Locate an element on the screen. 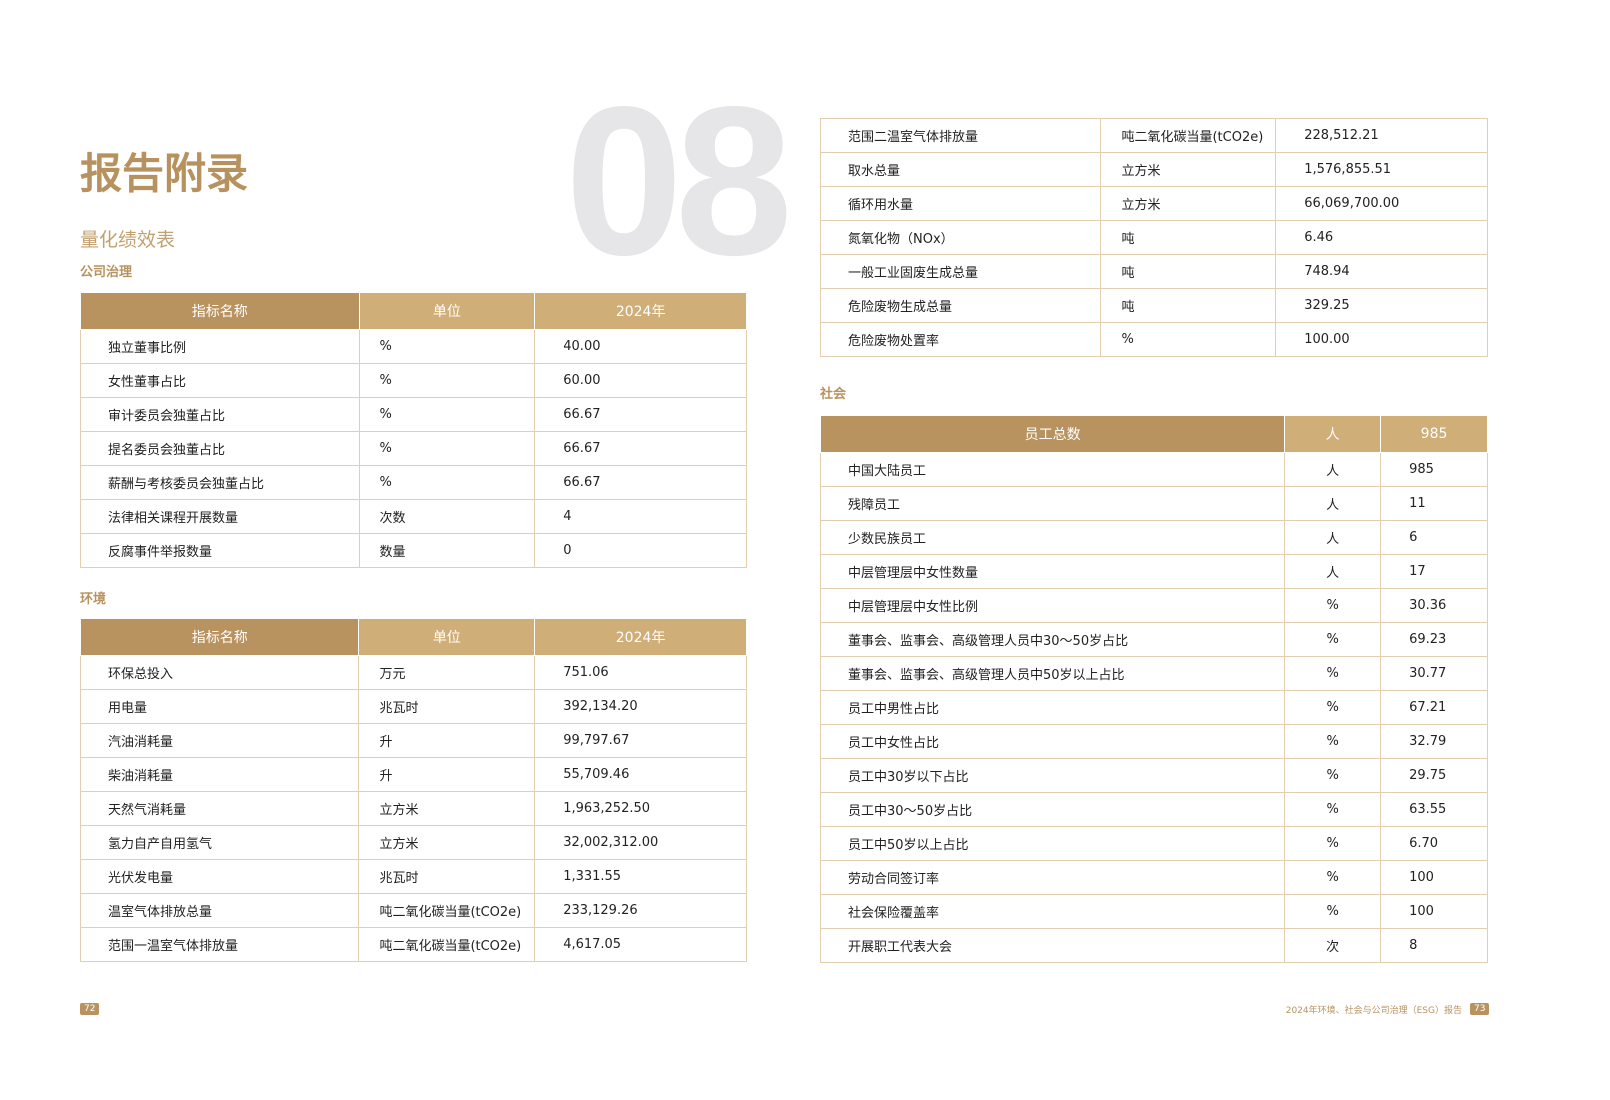 The width and height of the screenshot is (1610, 1100). indicator-value: 99,797.67 is located at coordinates (640, 740).